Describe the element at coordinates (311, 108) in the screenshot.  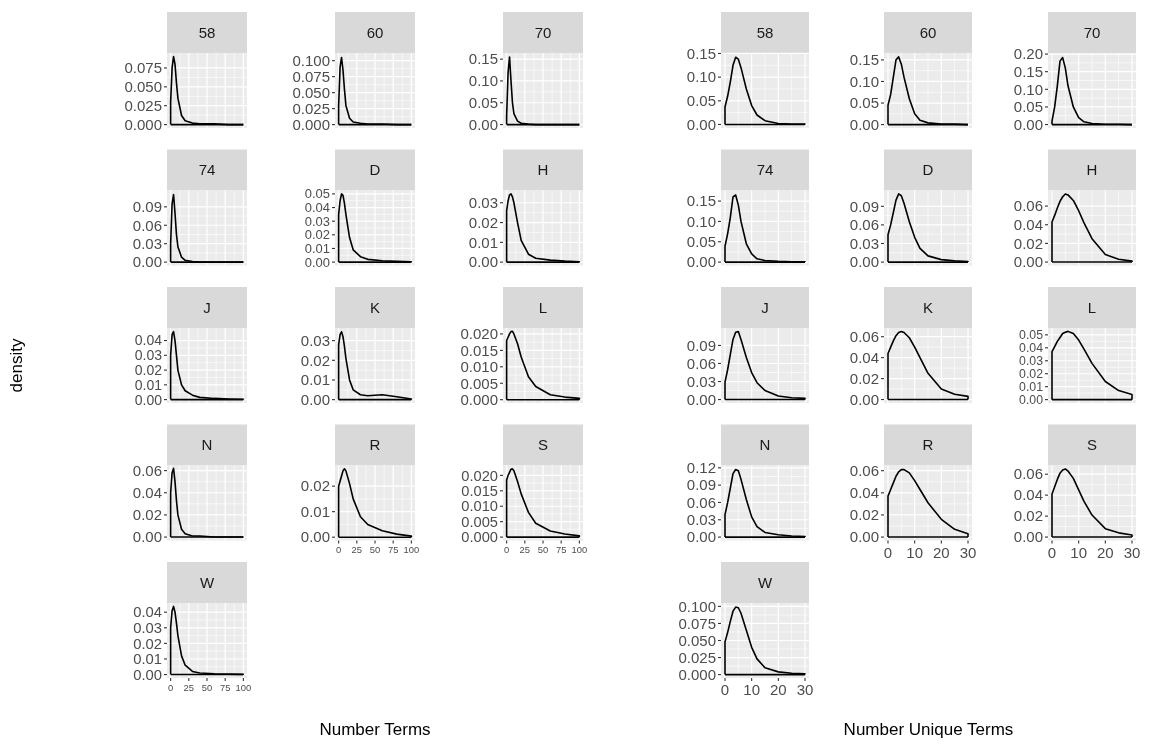
I see `y-tick-label: 0.025` at that location.